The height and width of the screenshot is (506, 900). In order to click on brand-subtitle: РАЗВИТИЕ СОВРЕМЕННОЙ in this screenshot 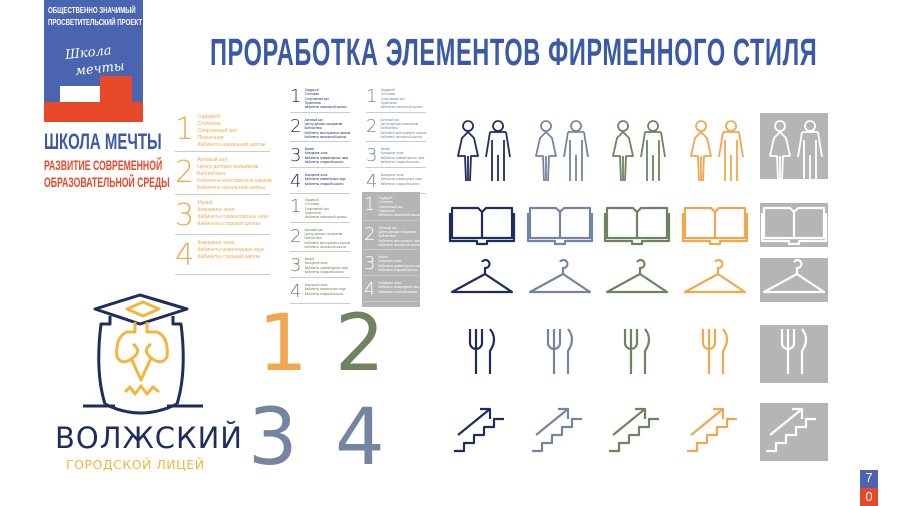, I will do `click(103, 165)`.